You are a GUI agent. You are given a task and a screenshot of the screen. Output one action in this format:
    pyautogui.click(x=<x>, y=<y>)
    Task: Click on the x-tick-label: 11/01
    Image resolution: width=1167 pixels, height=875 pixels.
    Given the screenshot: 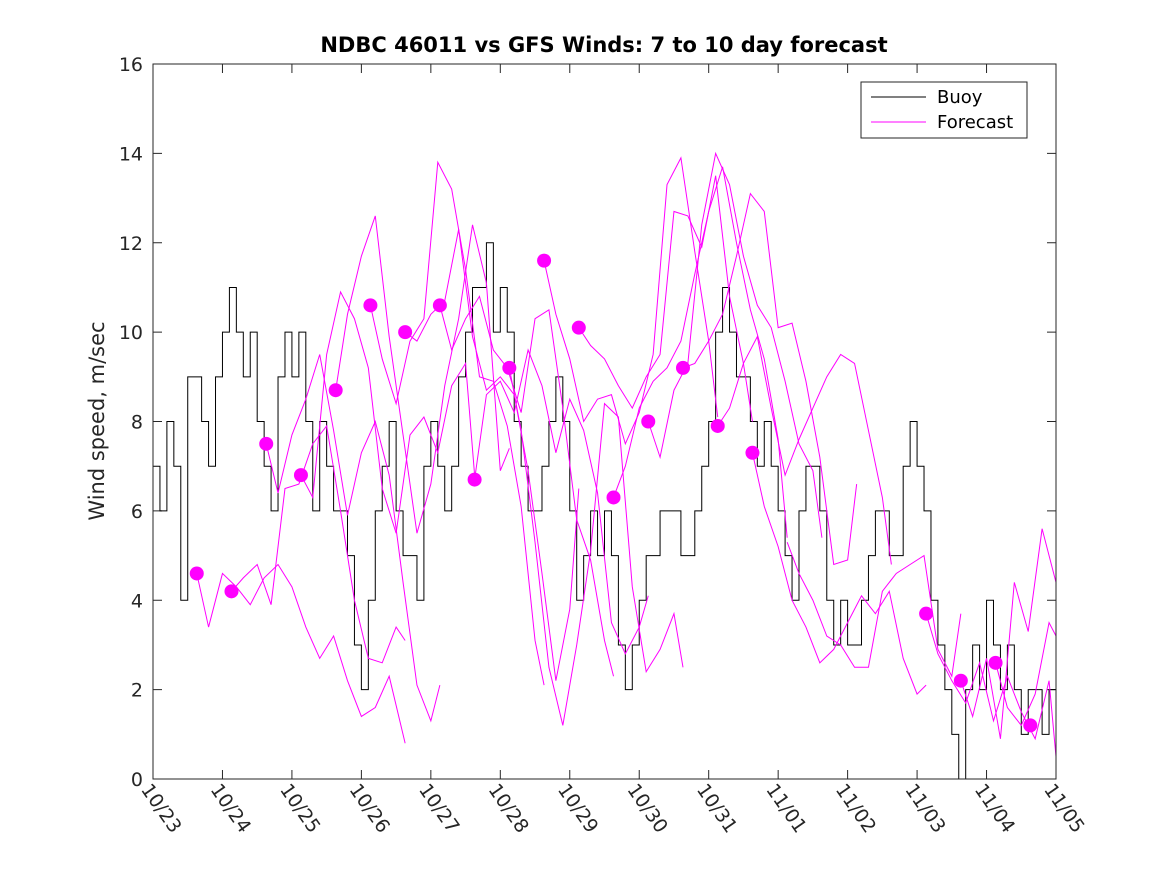 What is the action you would take?
    pyautogui.click(x=785, y=808)
    